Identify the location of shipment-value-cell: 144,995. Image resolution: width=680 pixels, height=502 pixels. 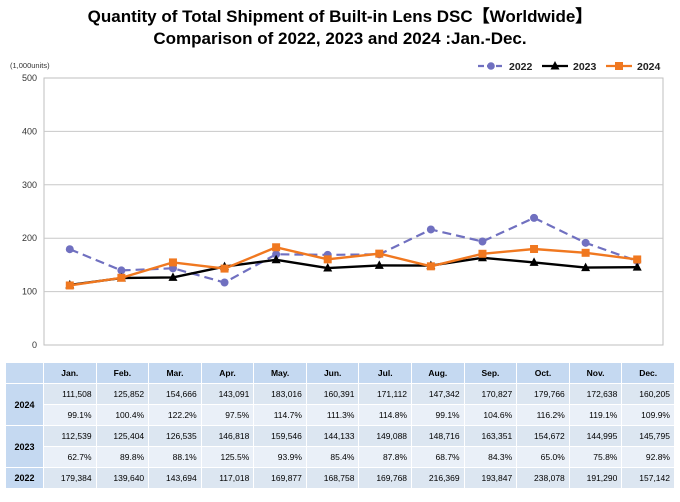
(595, 436).